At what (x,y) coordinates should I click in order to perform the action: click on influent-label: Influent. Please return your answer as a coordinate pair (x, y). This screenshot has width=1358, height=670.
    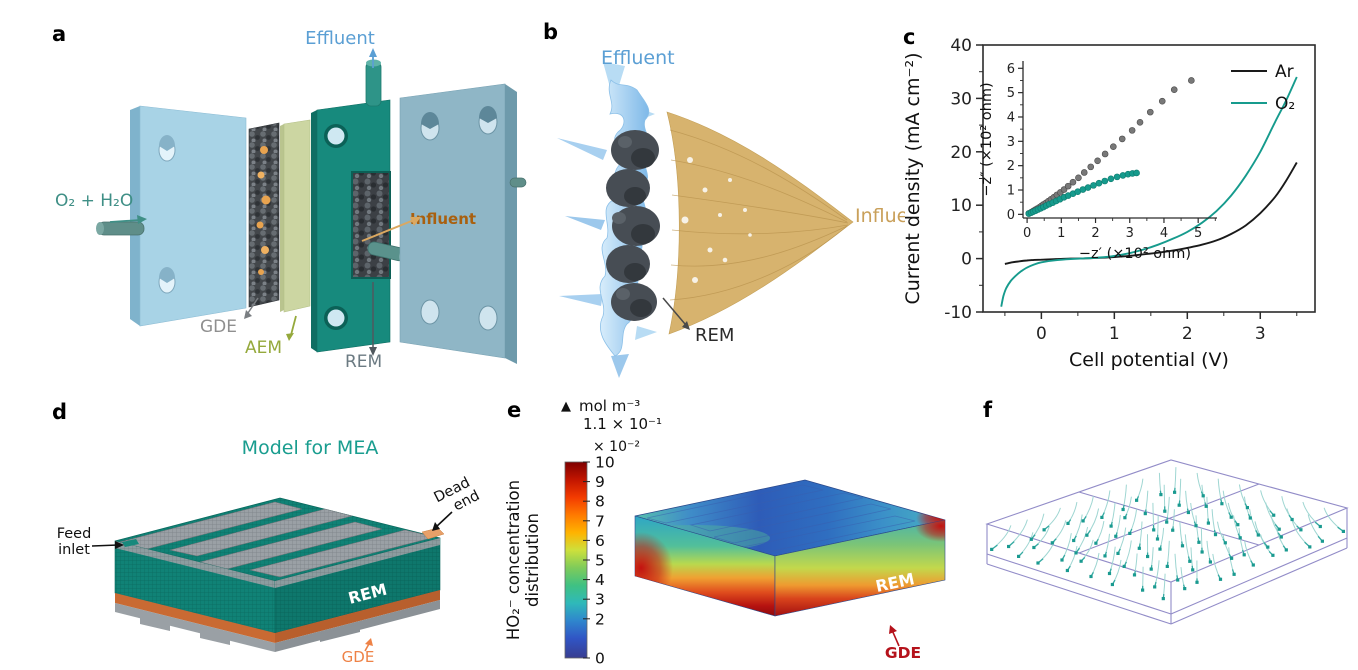
    Looking at the image, I should click on (880, 216).